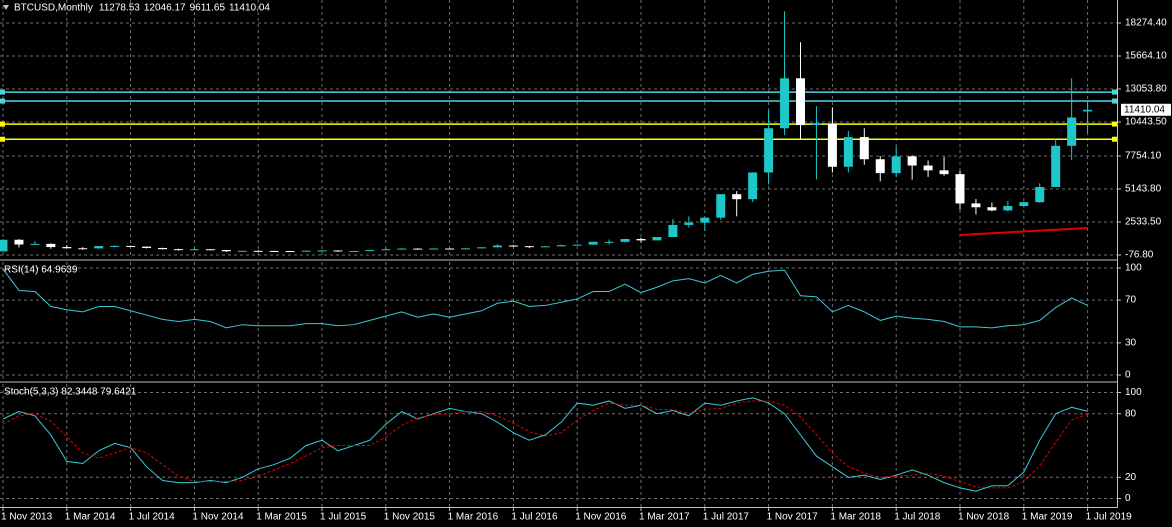  I want to click on x-tick-label: 1 Jul 2014, so click(152, 517).